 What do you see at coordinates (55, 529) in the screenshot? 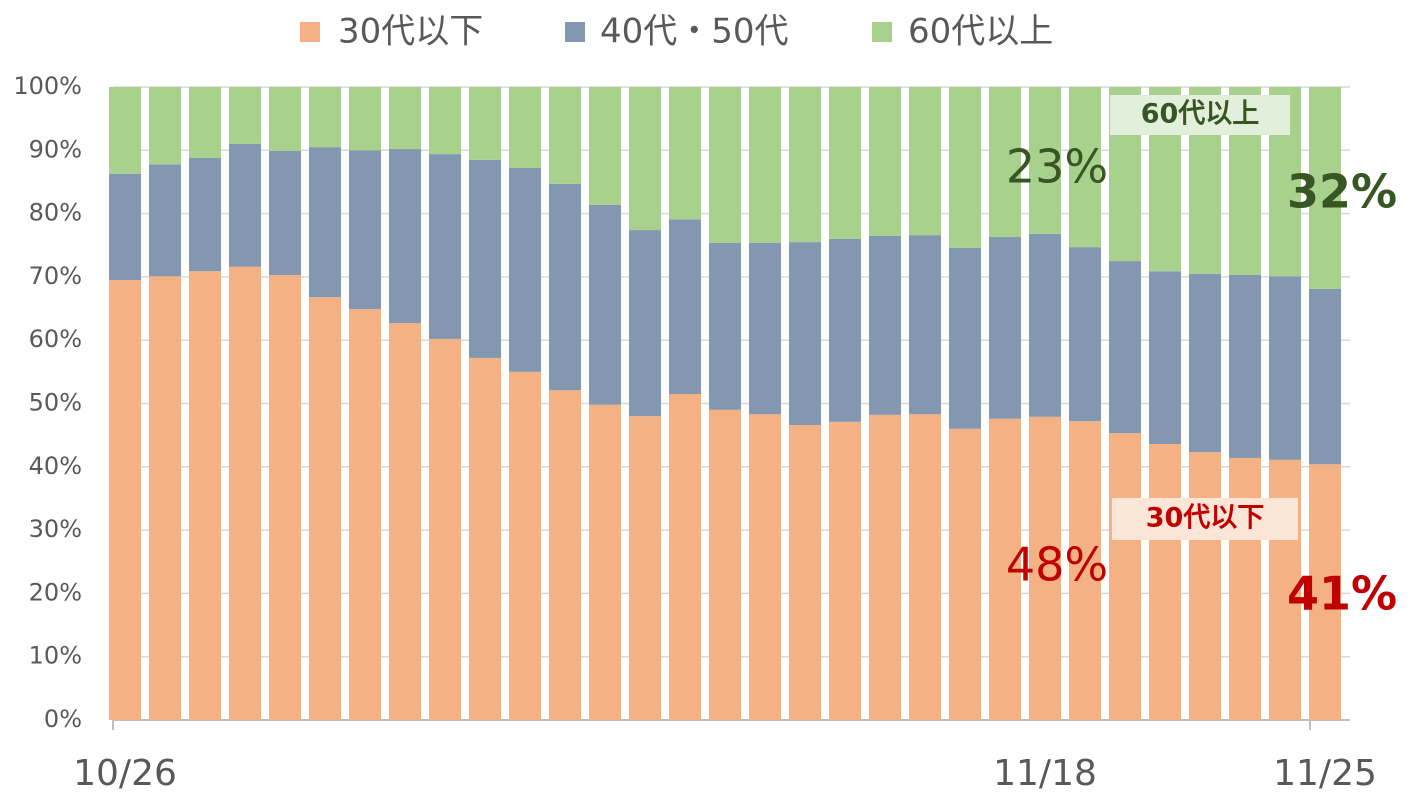
I see `y-tick-label: 30%` at bounding box center [55, 529].